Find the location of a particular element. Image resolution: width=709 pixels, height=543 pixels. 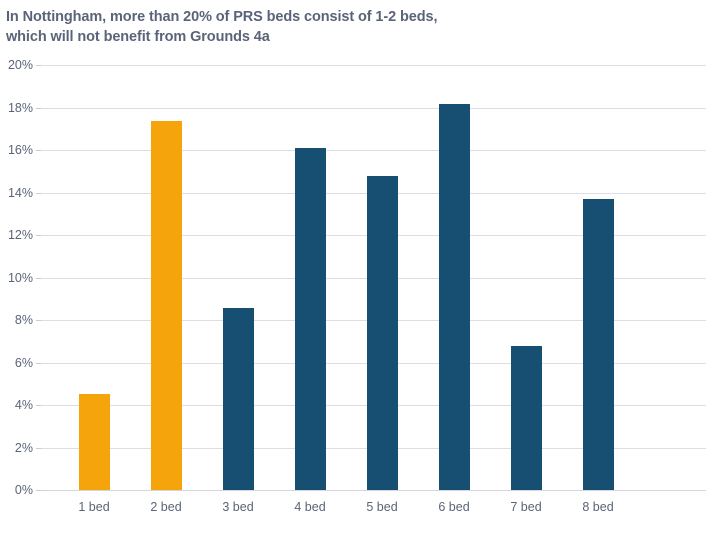

y-axis-tick-label: 2% is located at coordinates (23, 448).